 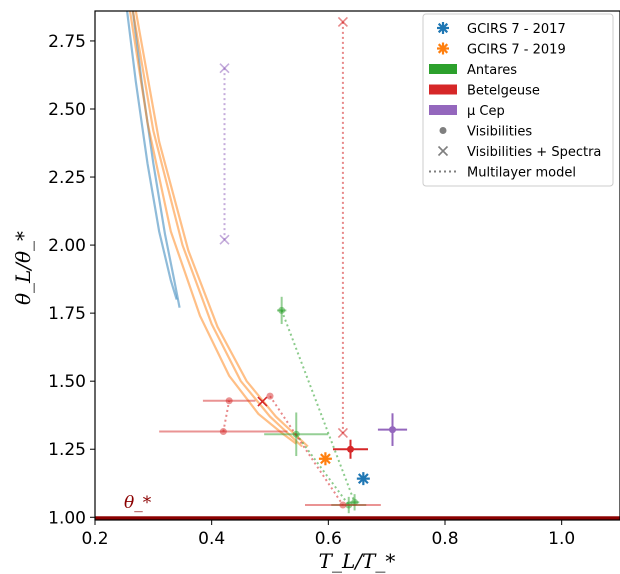 What do you see at coordinates (67, 246) in the screenshot?
I see `y-tick-label: 2.00` at bounding box center [67, 246].